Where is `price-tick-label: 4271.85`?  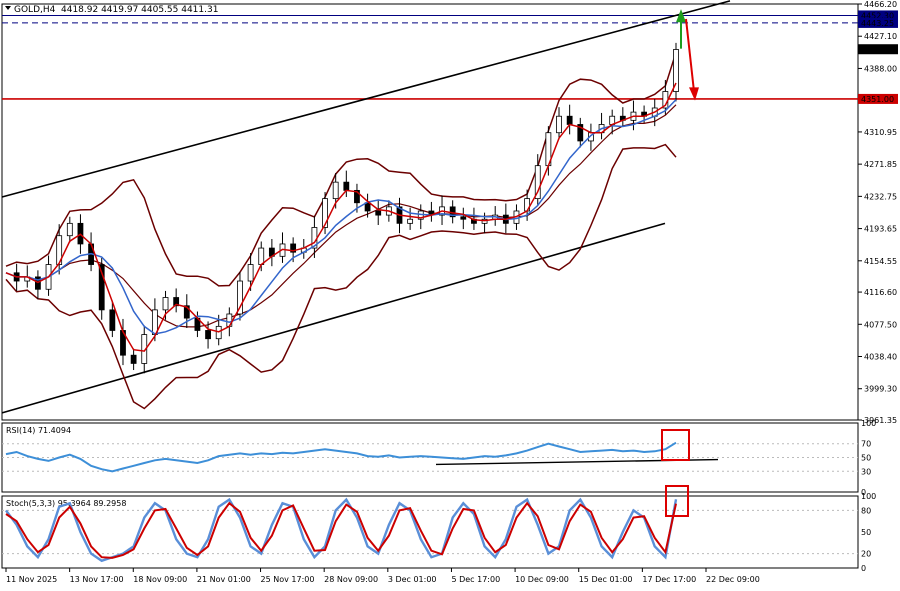 price-tick-label: 4271.85 is located at coordinates (880, 164).